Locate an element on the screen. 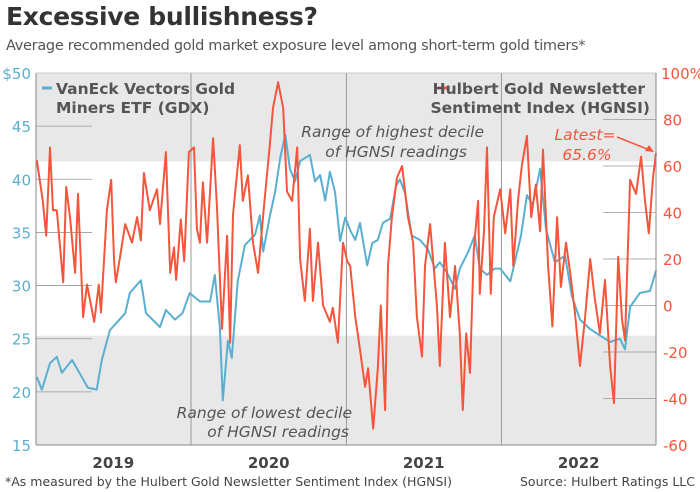 The image size is (700, 492). hgnsi-legend-label: Sentiment Index (HGNSI) is located at coordinates (540, 108).